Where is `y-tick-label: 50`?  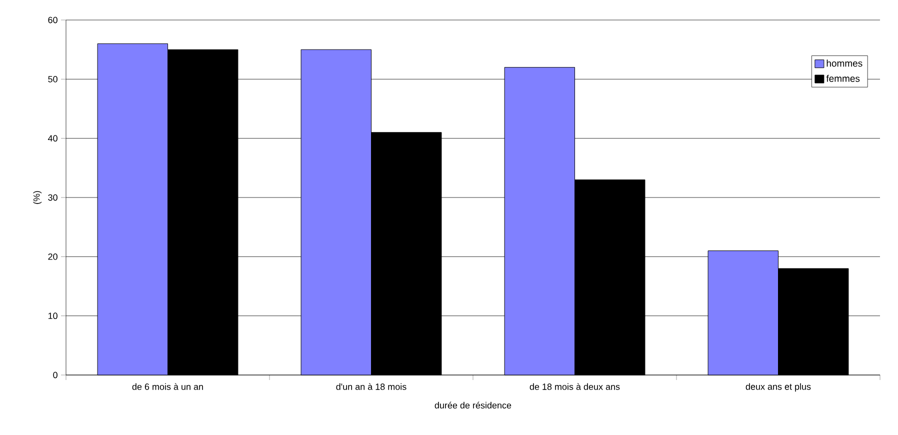
y-tick-label: 50 is located at coordinates (53, 79).